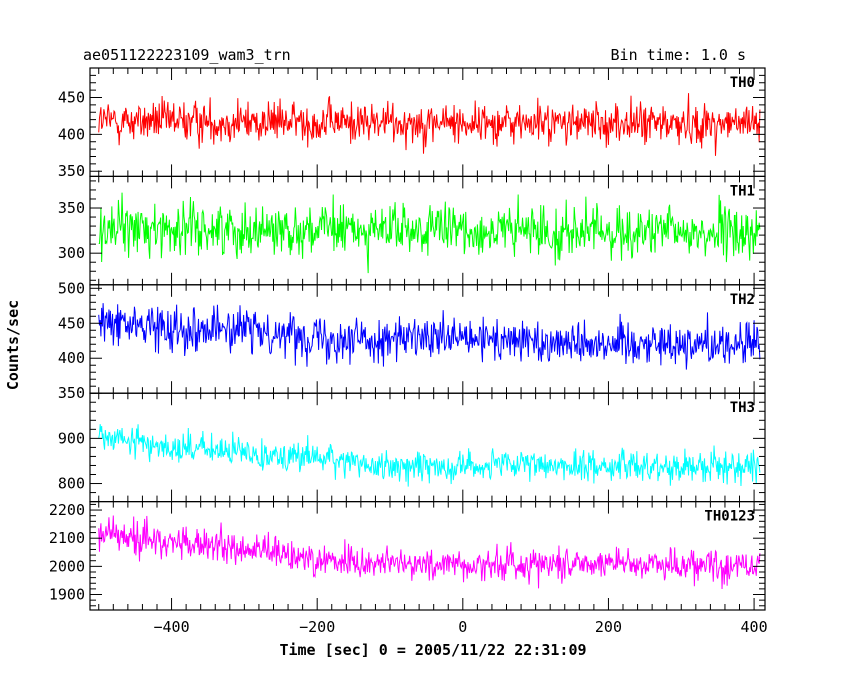 This screenshot has width=850, height=684. What do you see at coordinates (71, 288) in the screenshot?
I see `y-tick-label: 500` at bounding box center [71, 288].